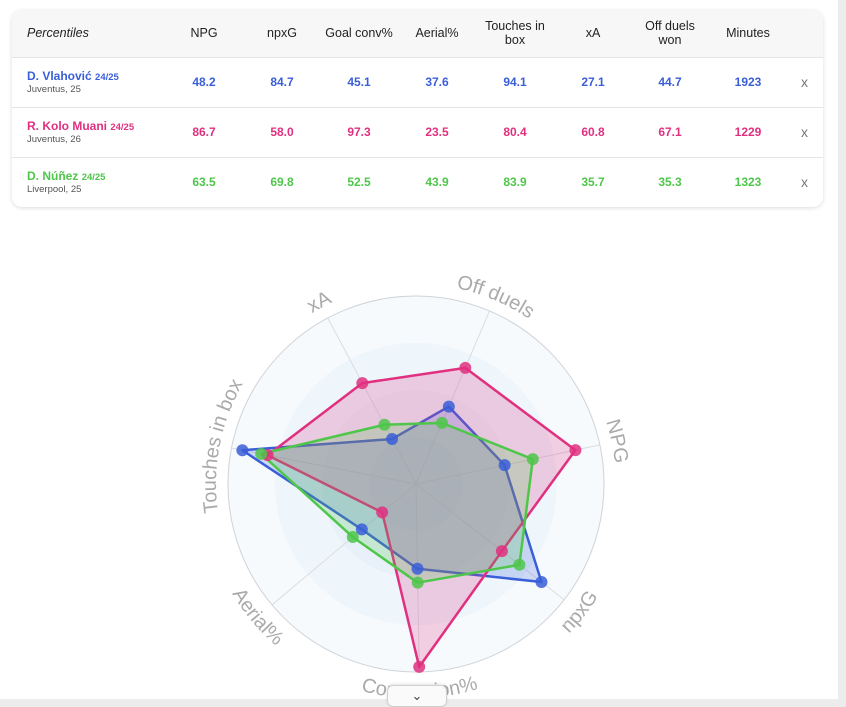 The height and width of the screenshot is (707, 846). Describe the element at coordinates (593, 82) in the screenshot. I see `value-xa: 27.1` at that location.